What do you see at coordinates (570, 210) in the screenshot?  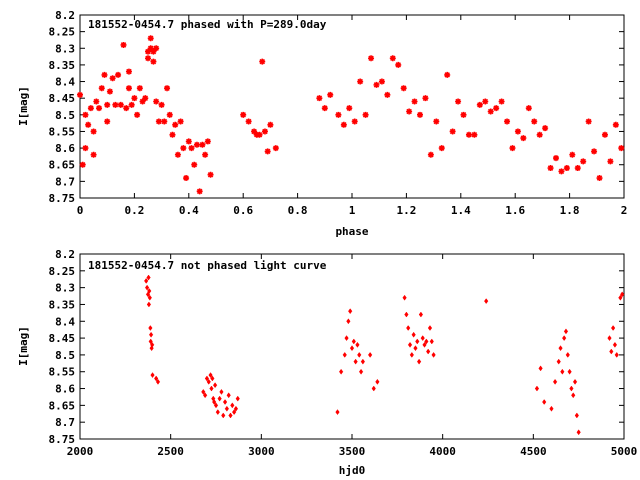 I see `x-tick-label: 1.8` at bounding box center [570, 210].